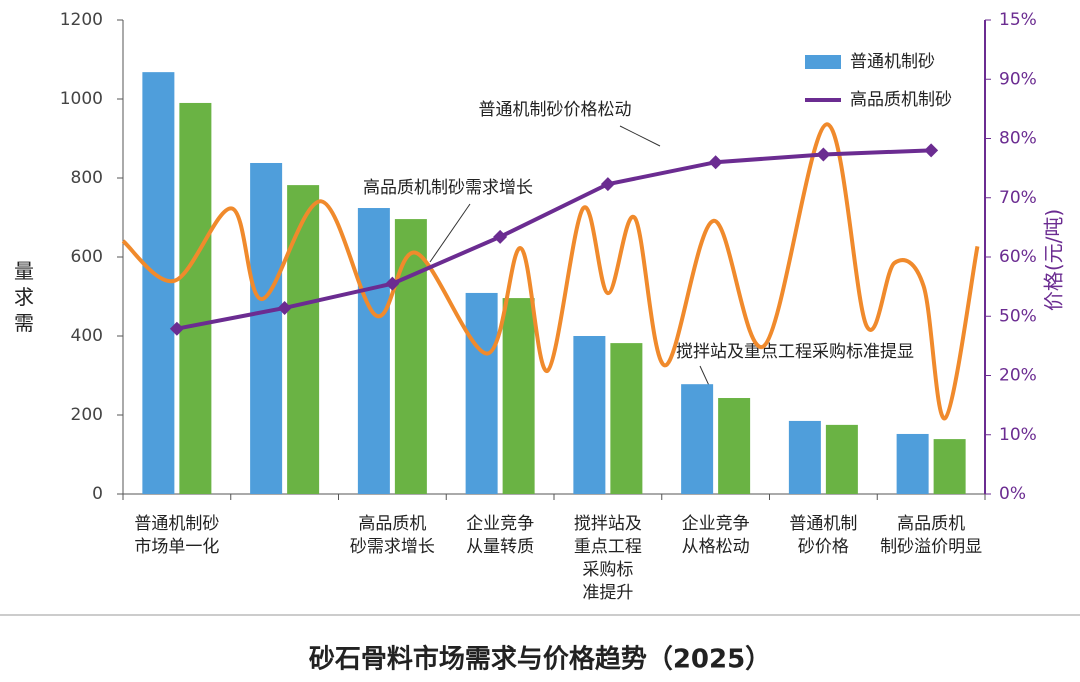 This screenshot has height=682, width=1080. Describe the element at coordinates (1018, 20) in the screenshot. I see `y2-tick-label: 15%` at that location.